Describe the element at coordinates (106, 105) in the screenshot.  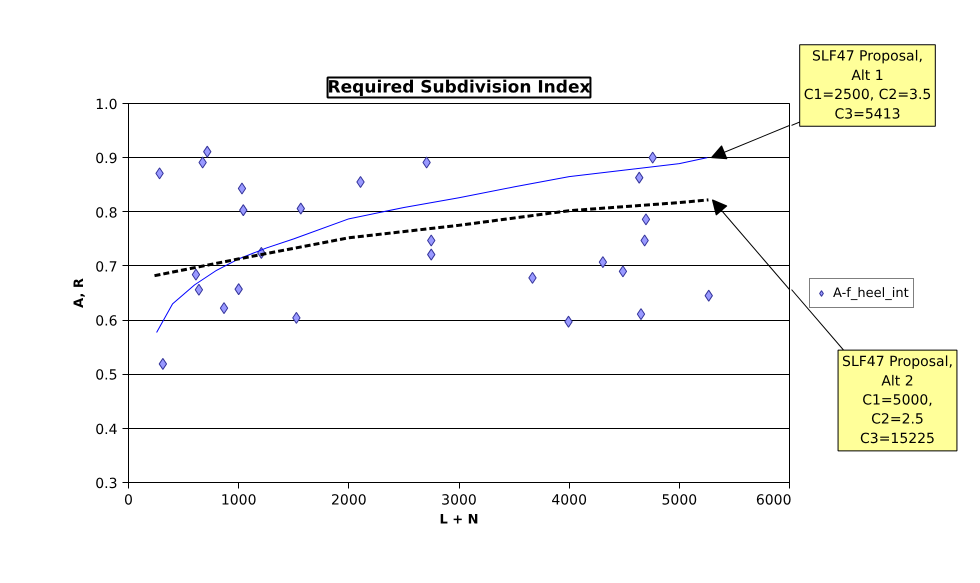
I see `y-tick-label: 1.0` at that location.